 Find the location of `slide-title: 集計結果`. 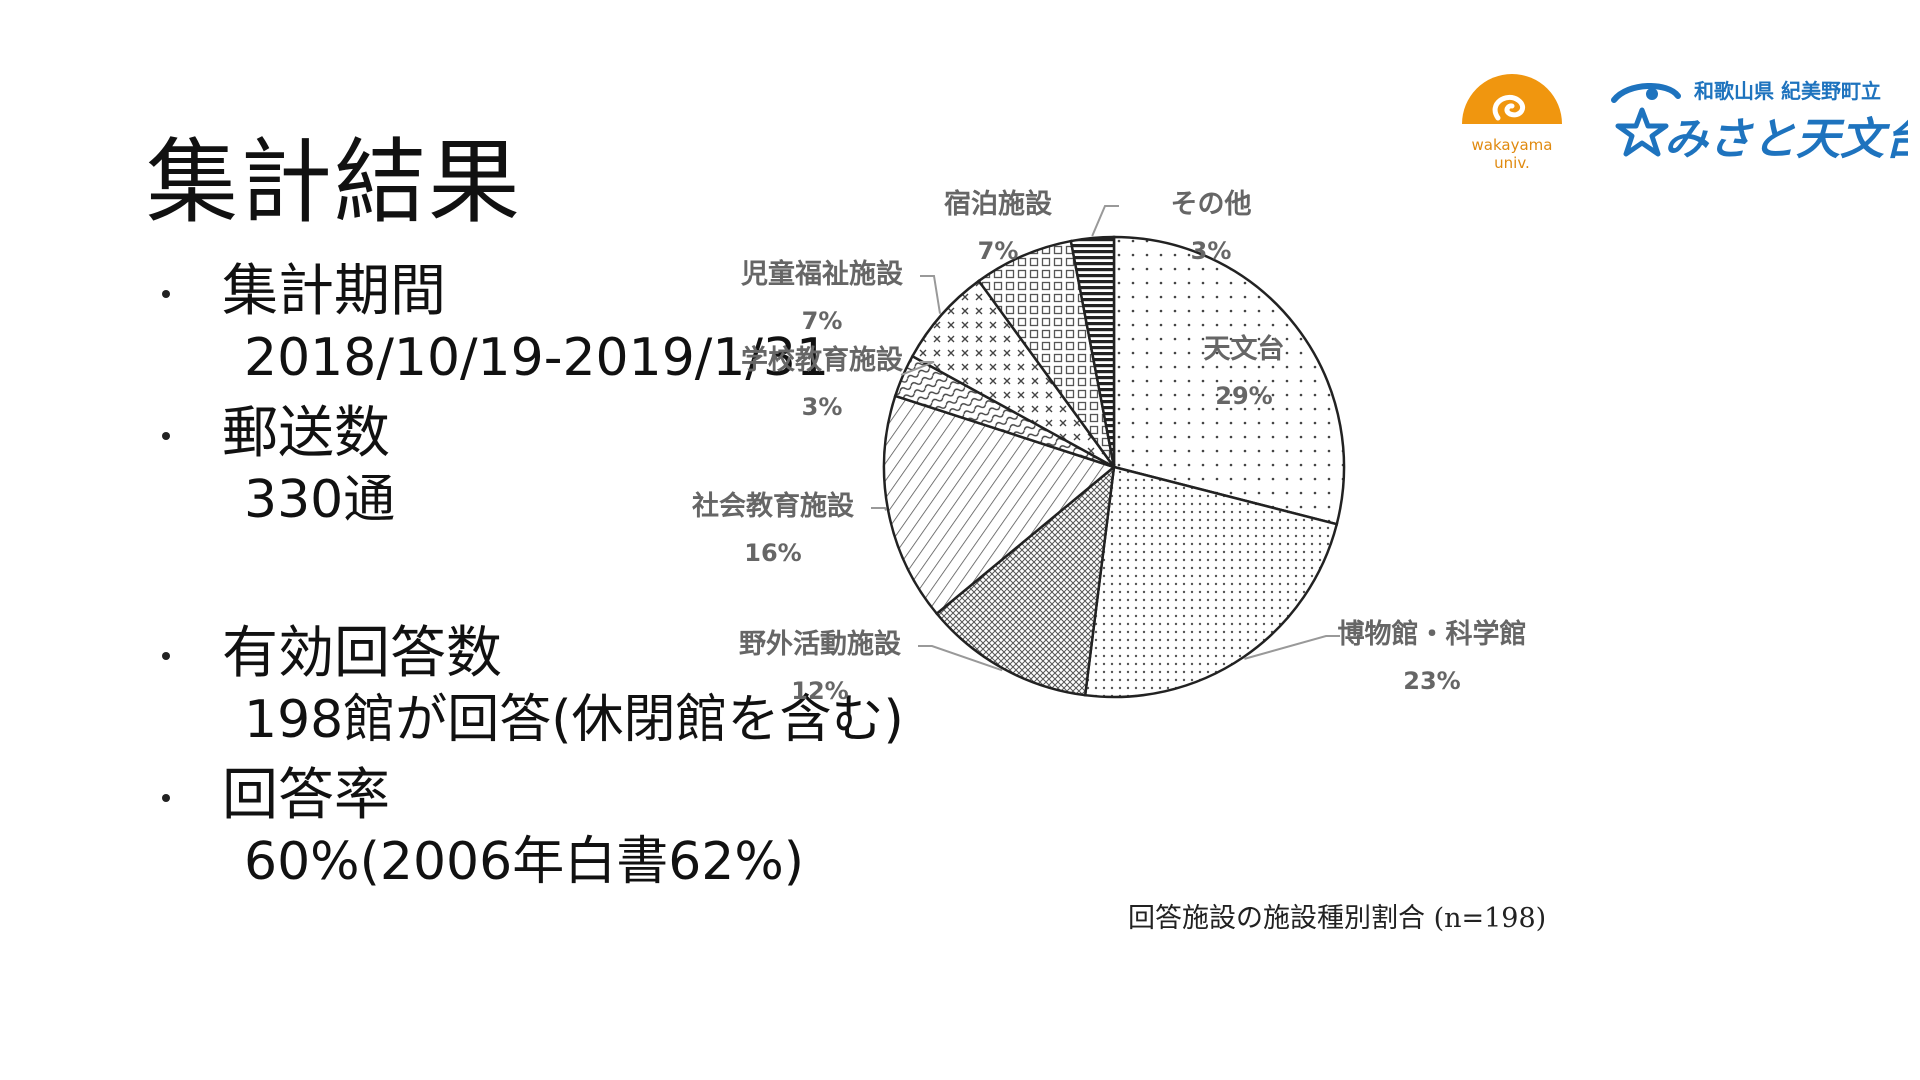

slide-title: 集計結果 is located at coordinates (334, 182).